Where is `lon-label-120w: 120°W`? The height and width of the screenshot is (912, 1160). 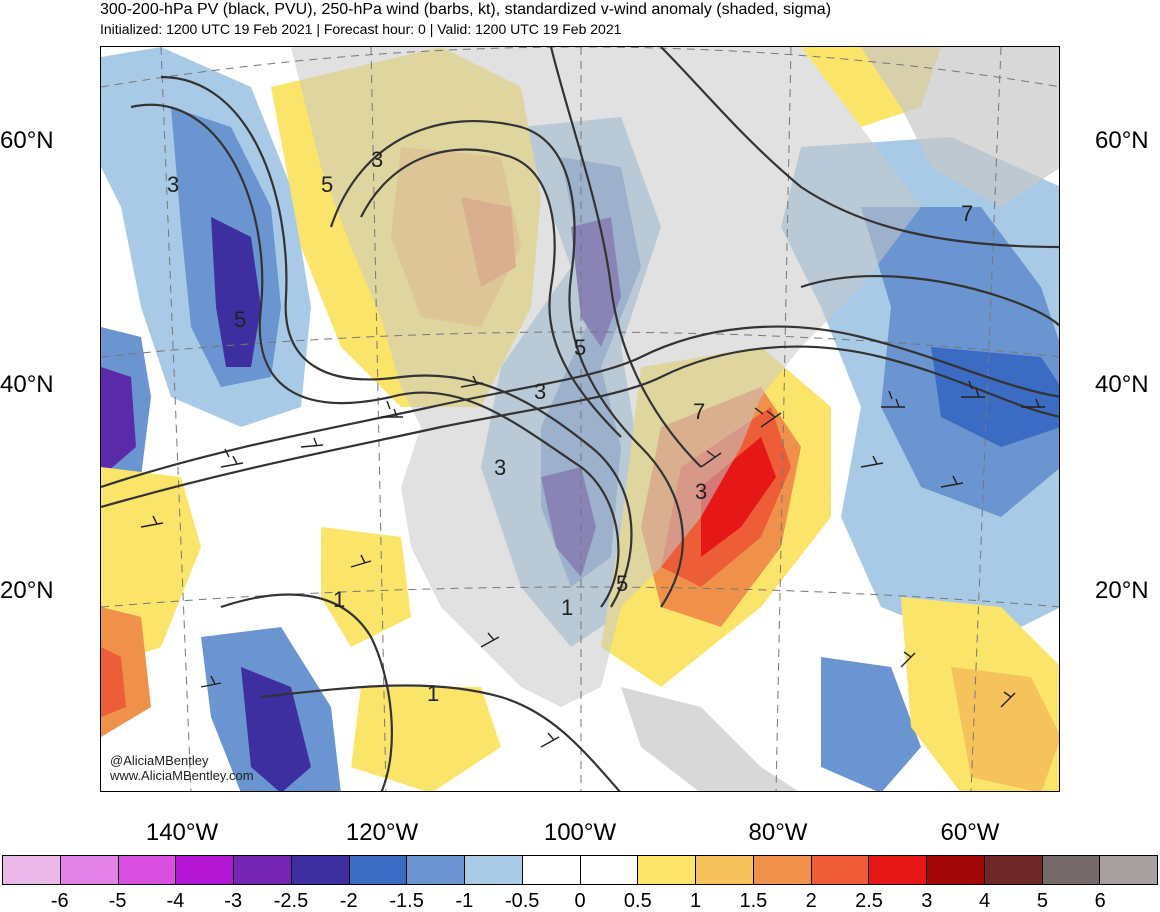
lon-label-120w: 120°W is located at coordinates (382, 832).